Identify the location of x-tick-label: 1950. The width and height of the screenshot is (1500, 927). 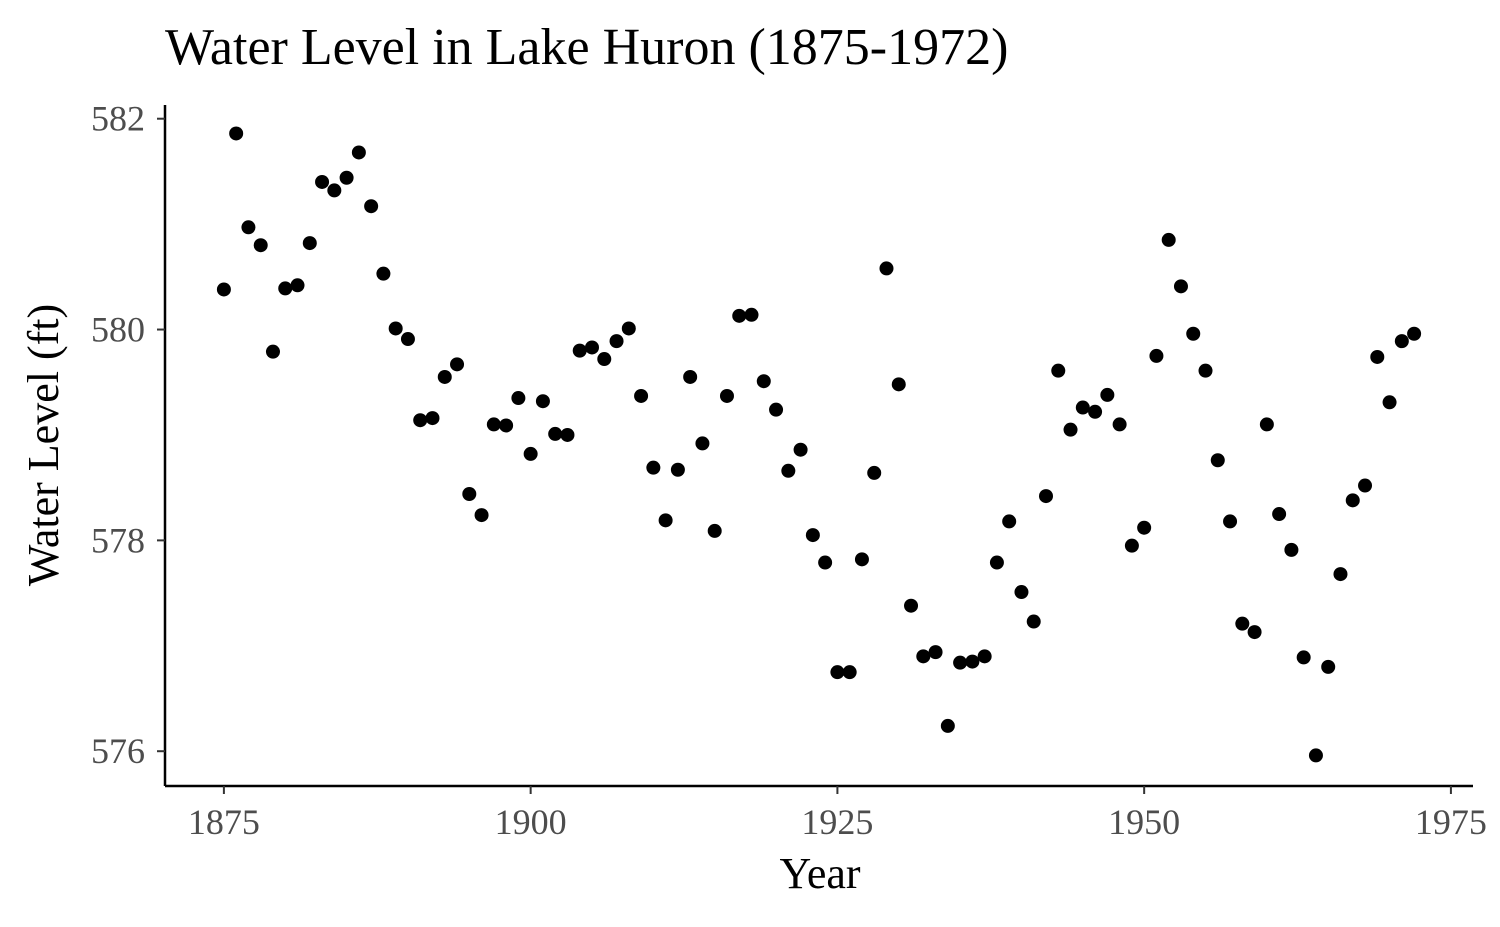
(1144, 822).